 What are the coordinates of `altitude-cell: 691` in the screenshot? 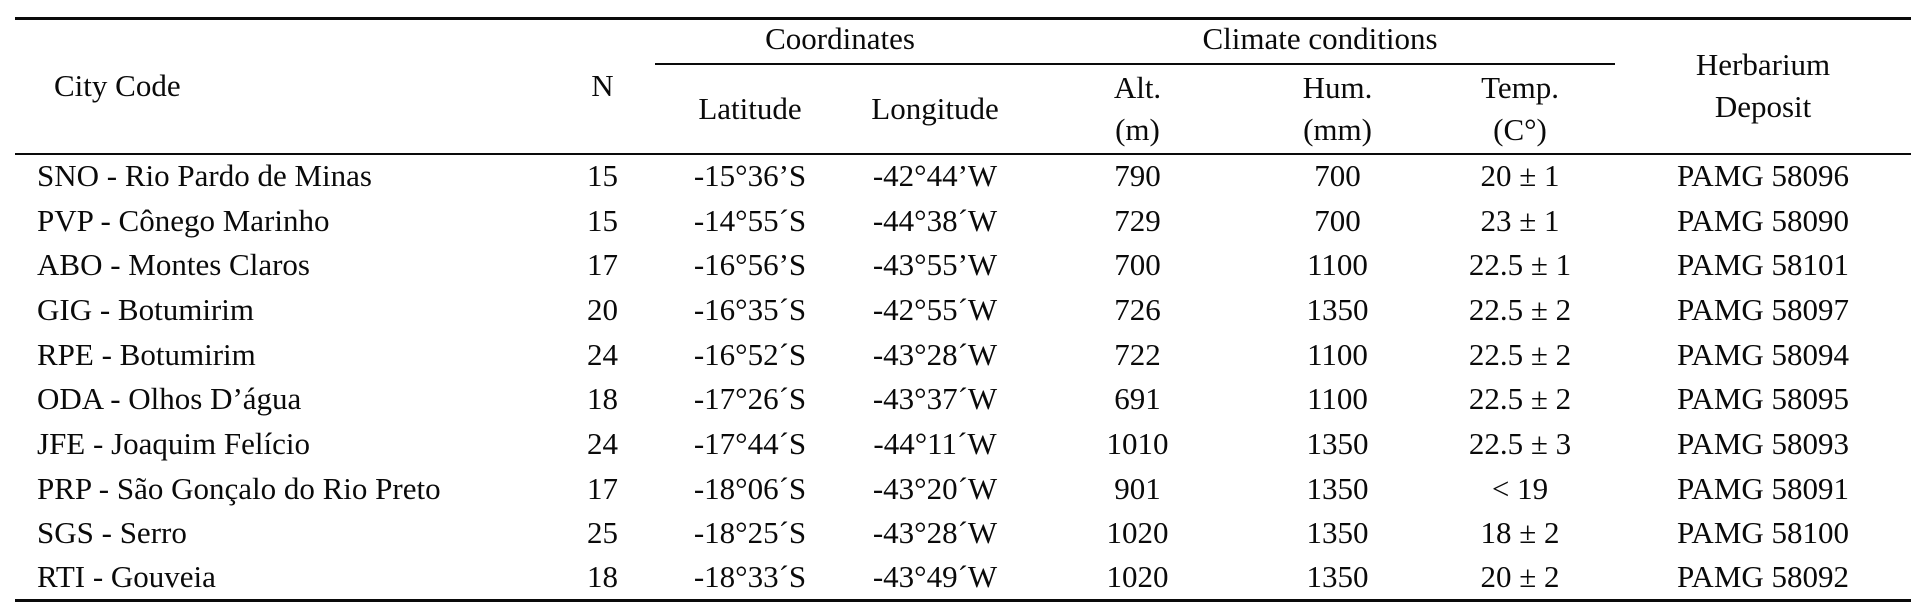 It's located at (1137, 399).